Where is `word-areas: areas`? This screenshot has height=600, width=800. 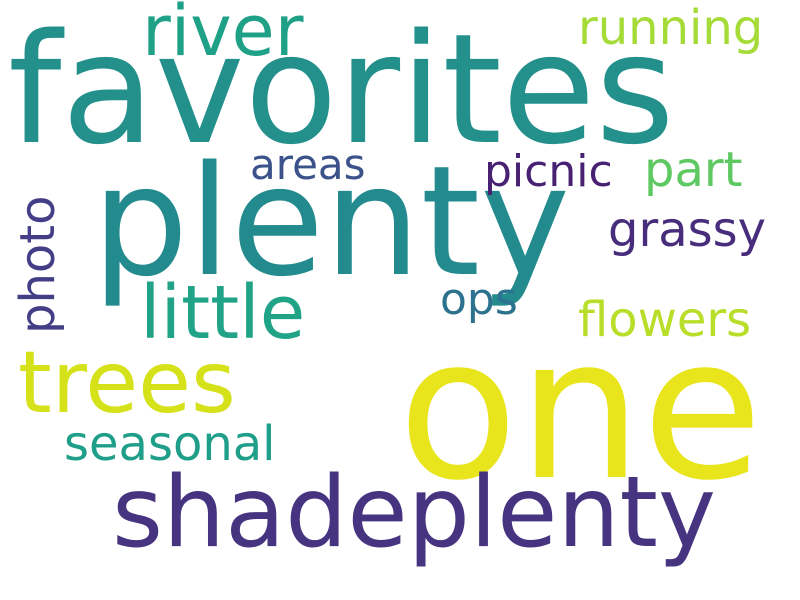
word-areas: areas is located at coordinates (308, 164).